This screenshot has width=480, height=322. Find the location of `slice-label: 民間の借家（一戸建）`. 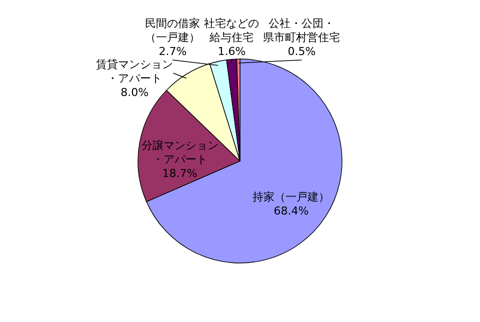

slice-label: 民間の借家（一戸建） is located at coordinates (172, 30).